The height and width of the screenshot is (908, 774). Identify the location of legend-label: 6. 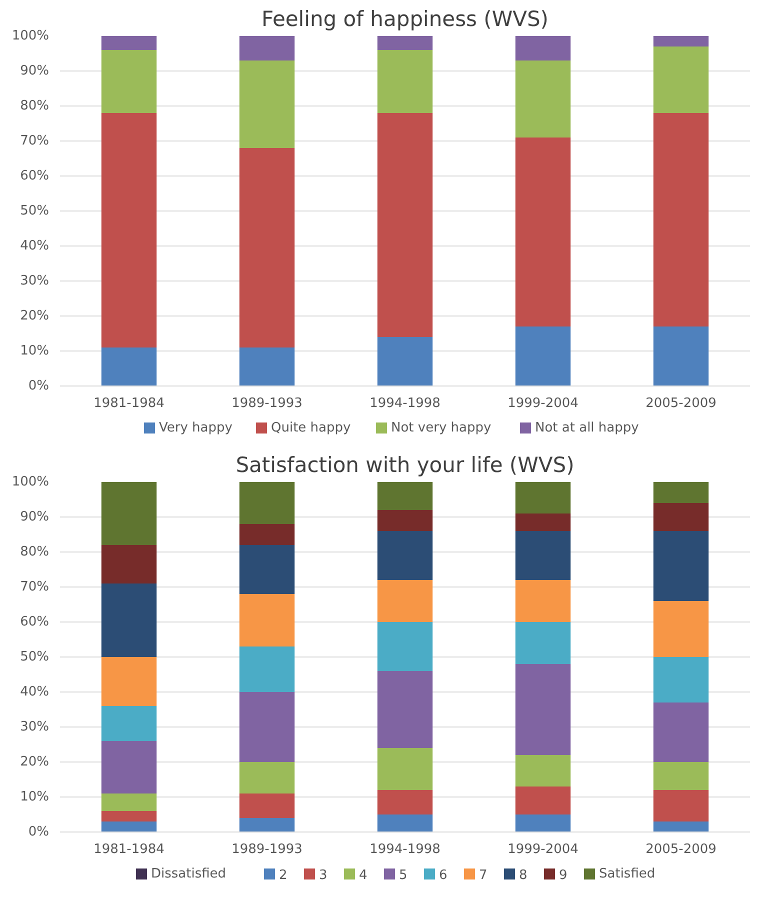
(443, 875).